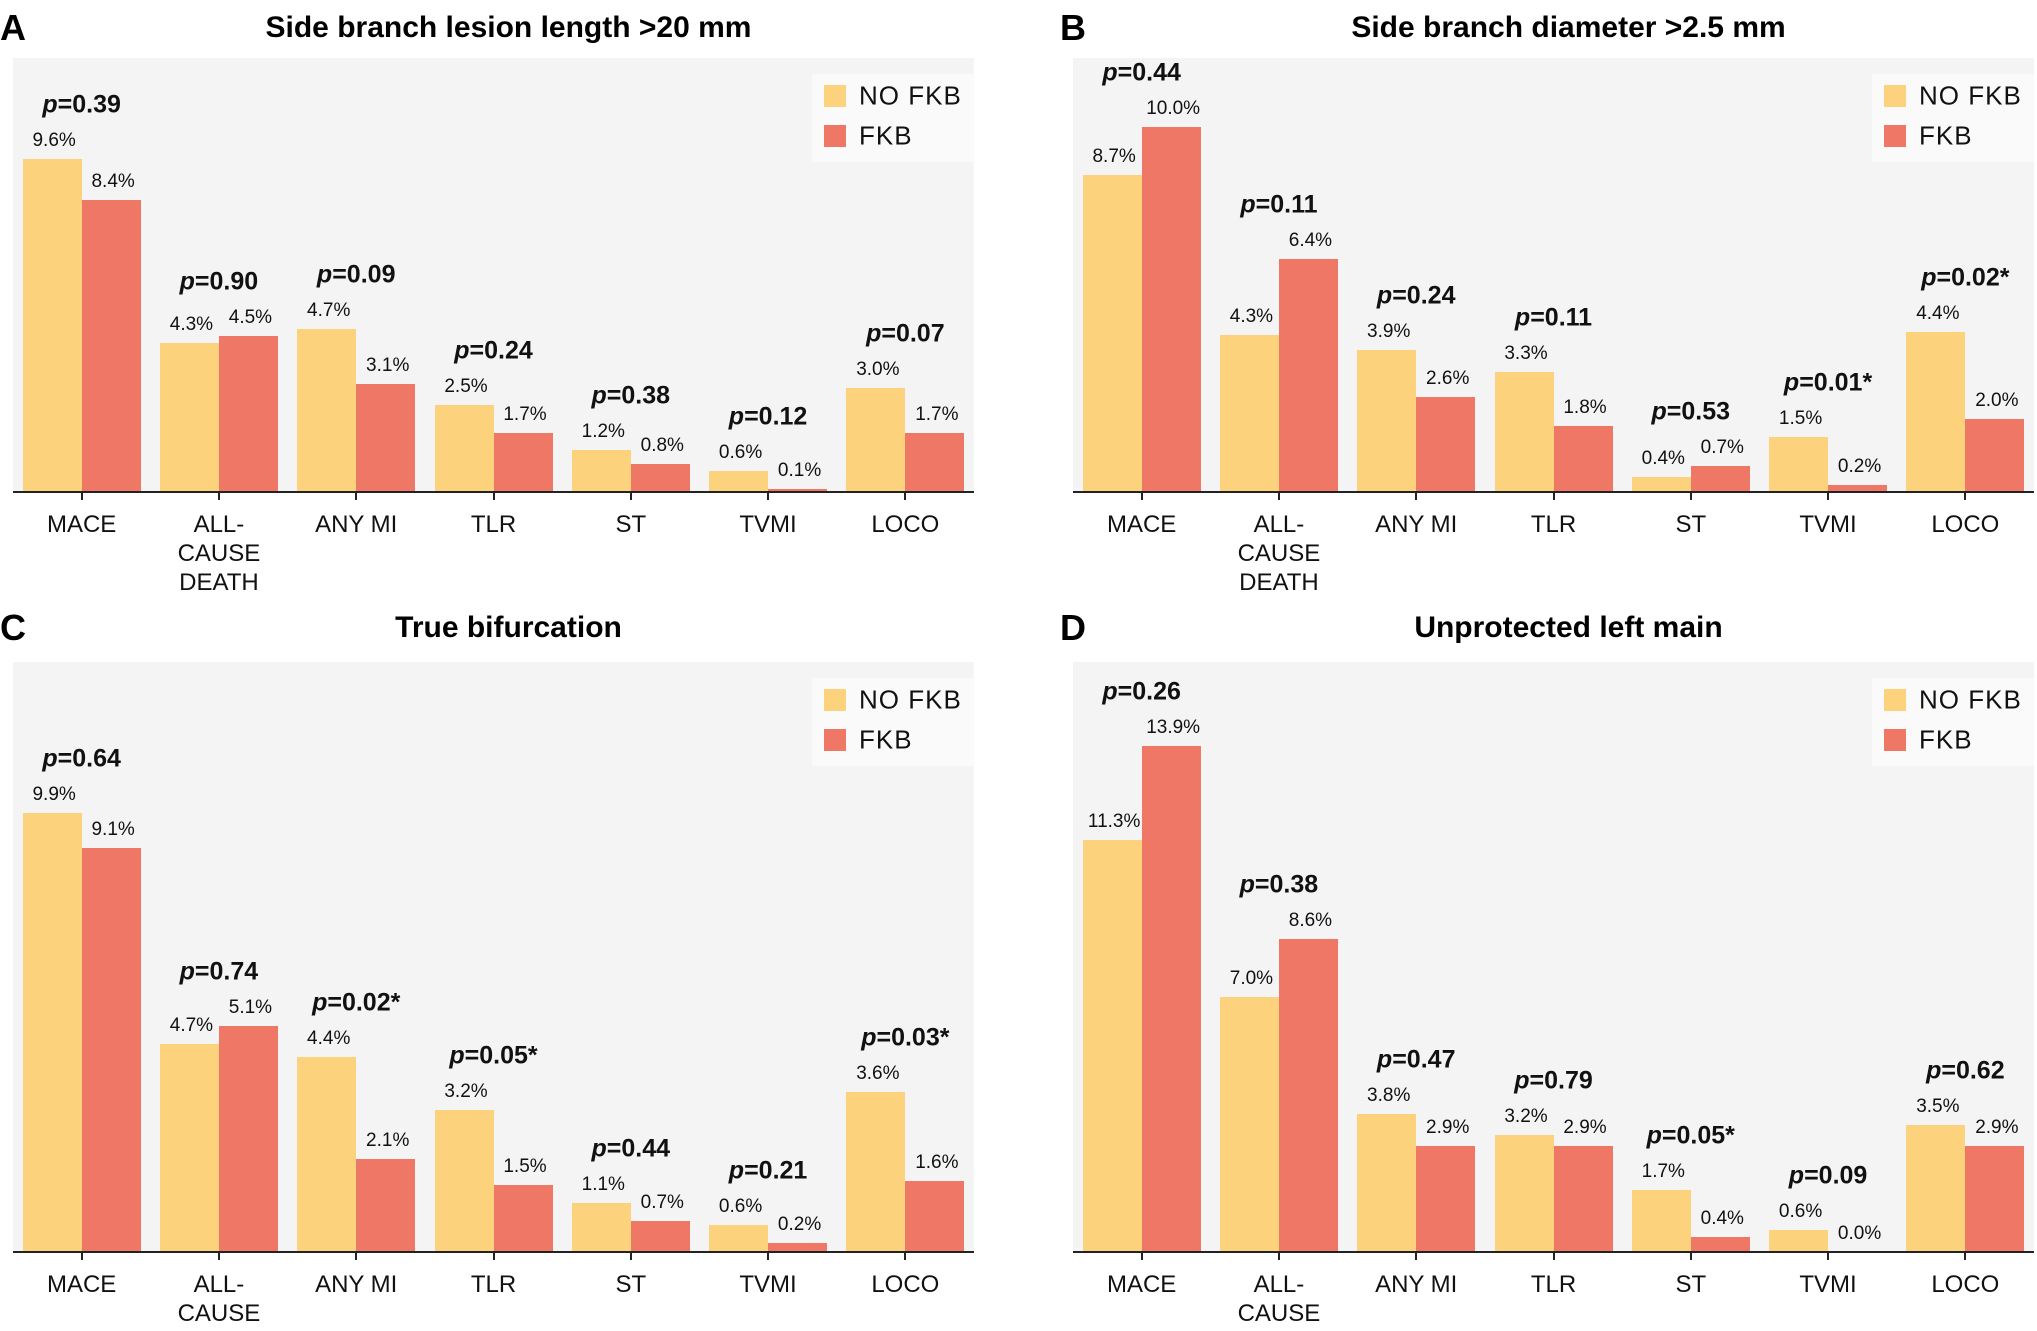  Describe the element at coordinates (388, 1140) in the screenshot. I see `value-label: 2.1%` at that location.